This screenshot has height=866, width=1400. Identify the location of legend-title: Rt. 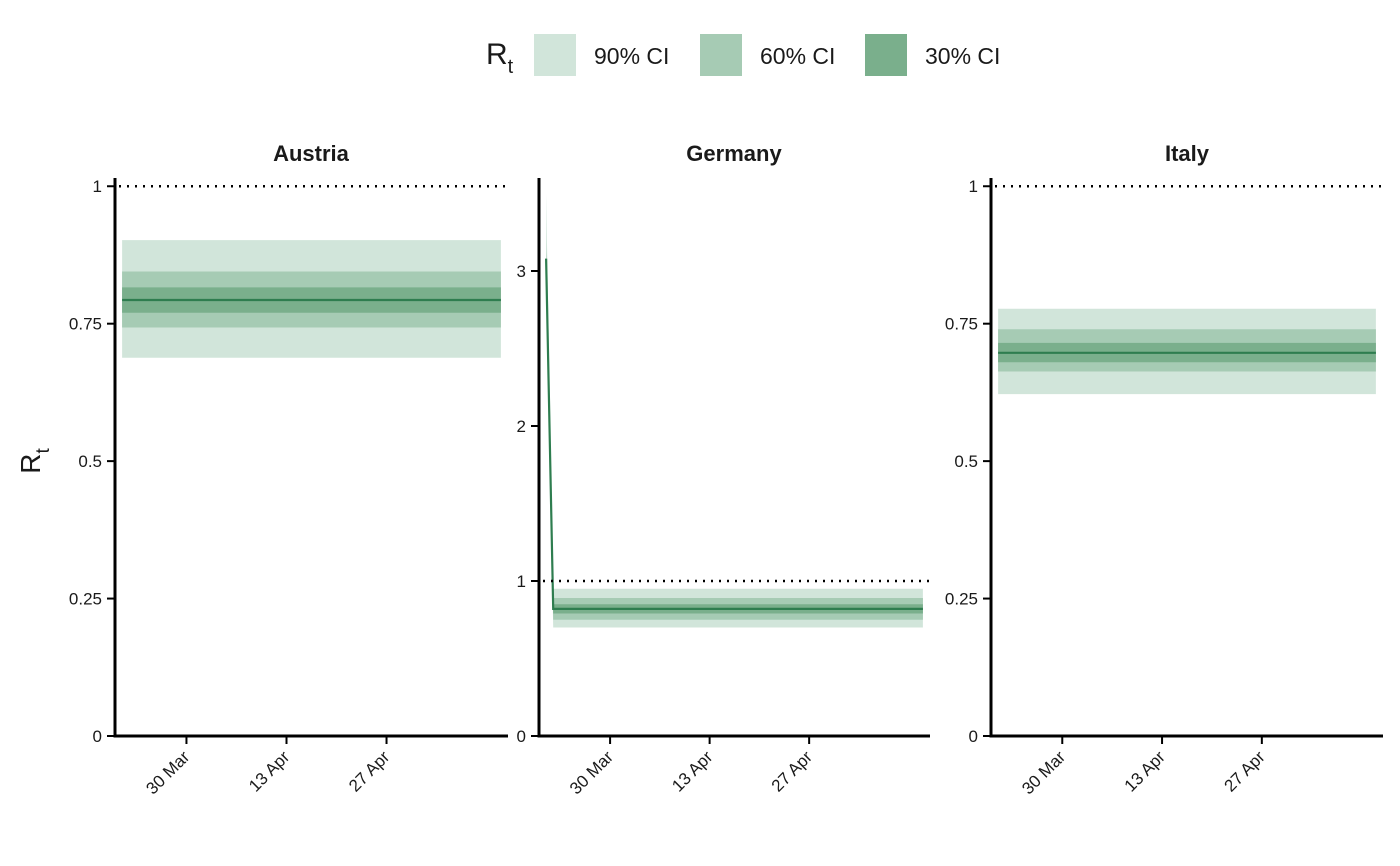
(500, 58).